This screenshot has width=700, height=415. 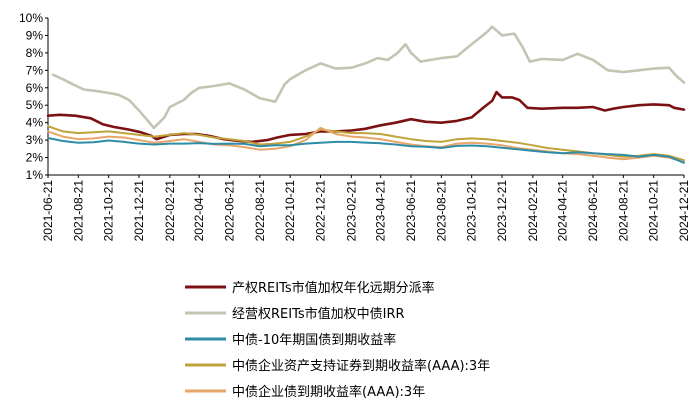 What do you see at coordinates (48, 211) in the screenshot?
I see `x-tick-label: 2021-06-21` at bounding box center [48, 211].